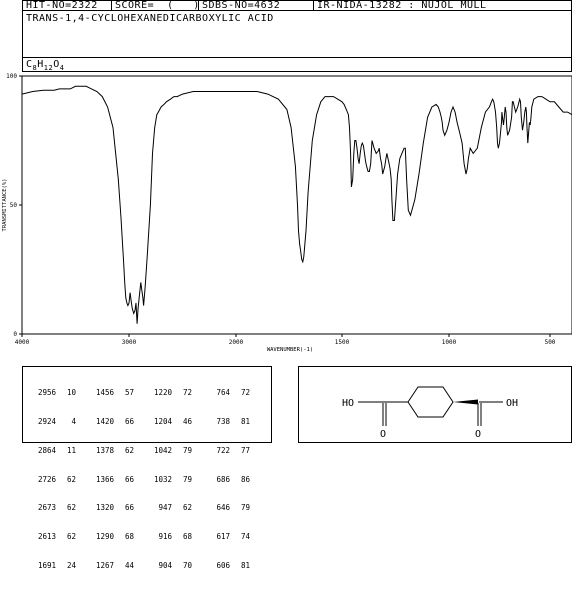  Describe the element at coordinates (236, 342) in the screenshot. I see `x-tick-label: 2000` at that location.